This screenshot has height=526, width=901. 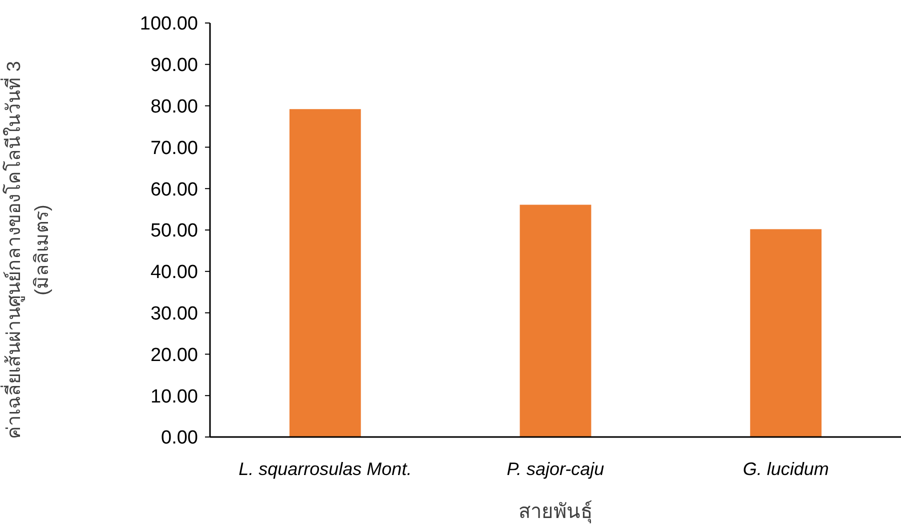 I want to click on y-tick-label: 20.00, so click(x=174, y=355).